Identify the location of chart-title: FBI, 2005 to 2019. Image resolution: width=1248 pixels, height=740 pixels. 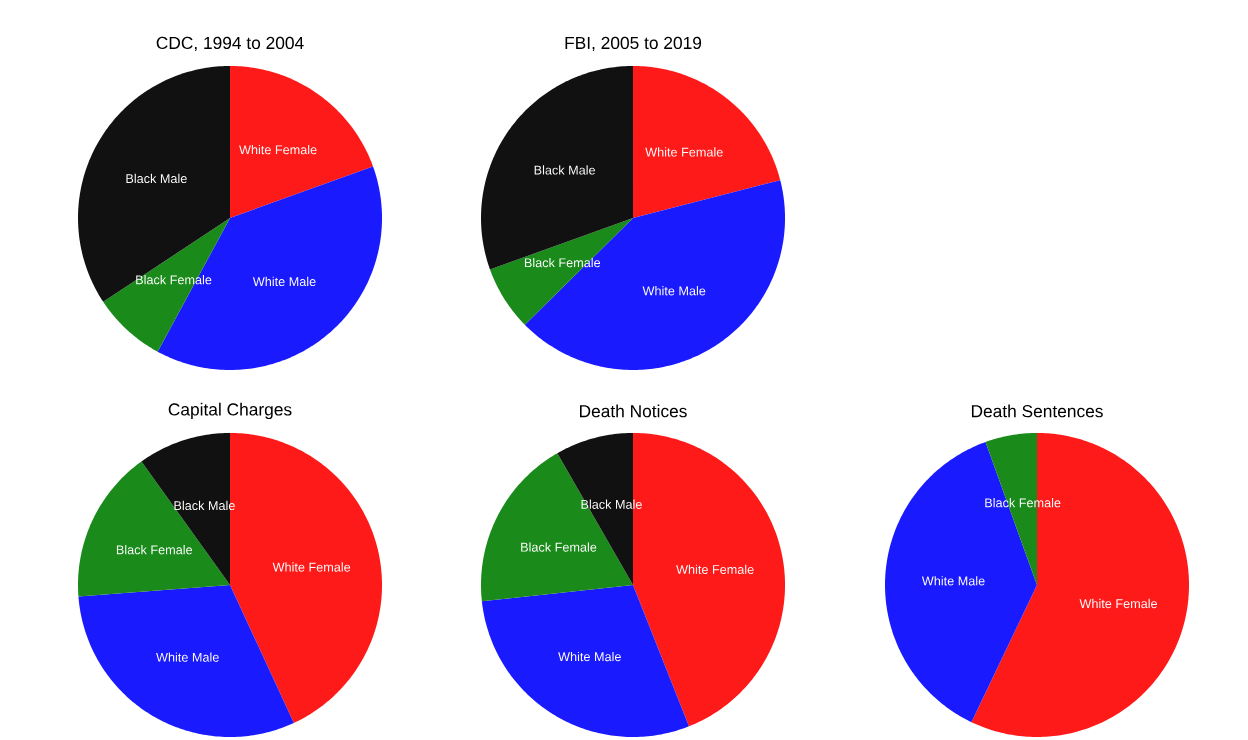
(633, 44).